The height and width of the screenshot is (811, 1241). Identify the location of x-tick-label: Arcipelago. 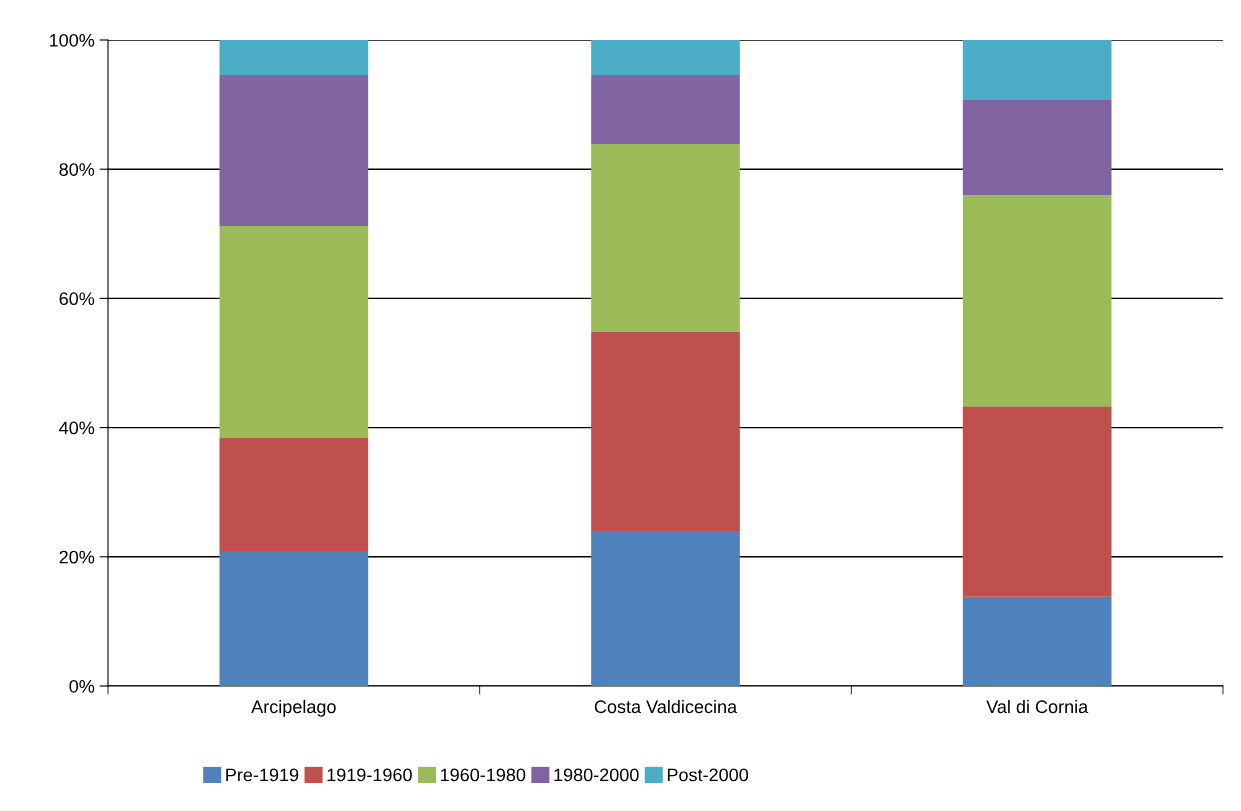
(293, 708).